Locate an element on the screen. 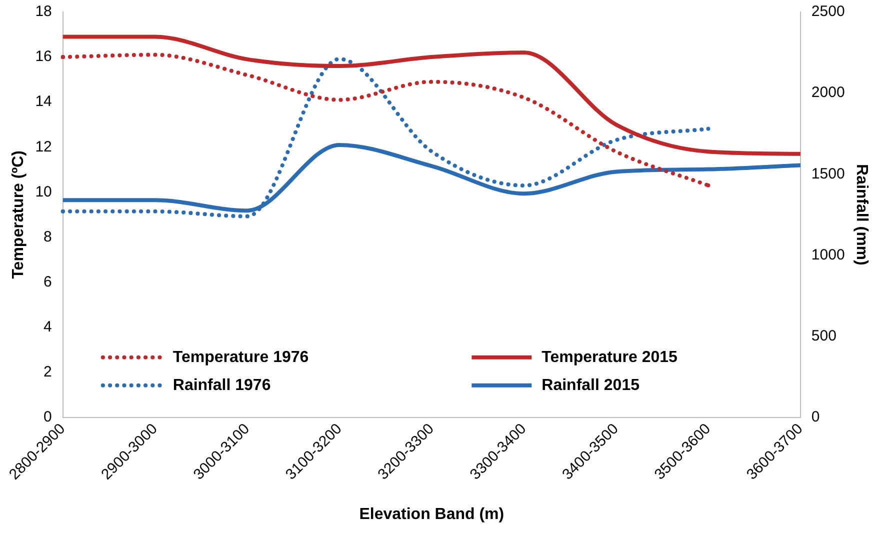  y-tick-label: 18 is located at coordinates (43, 11).